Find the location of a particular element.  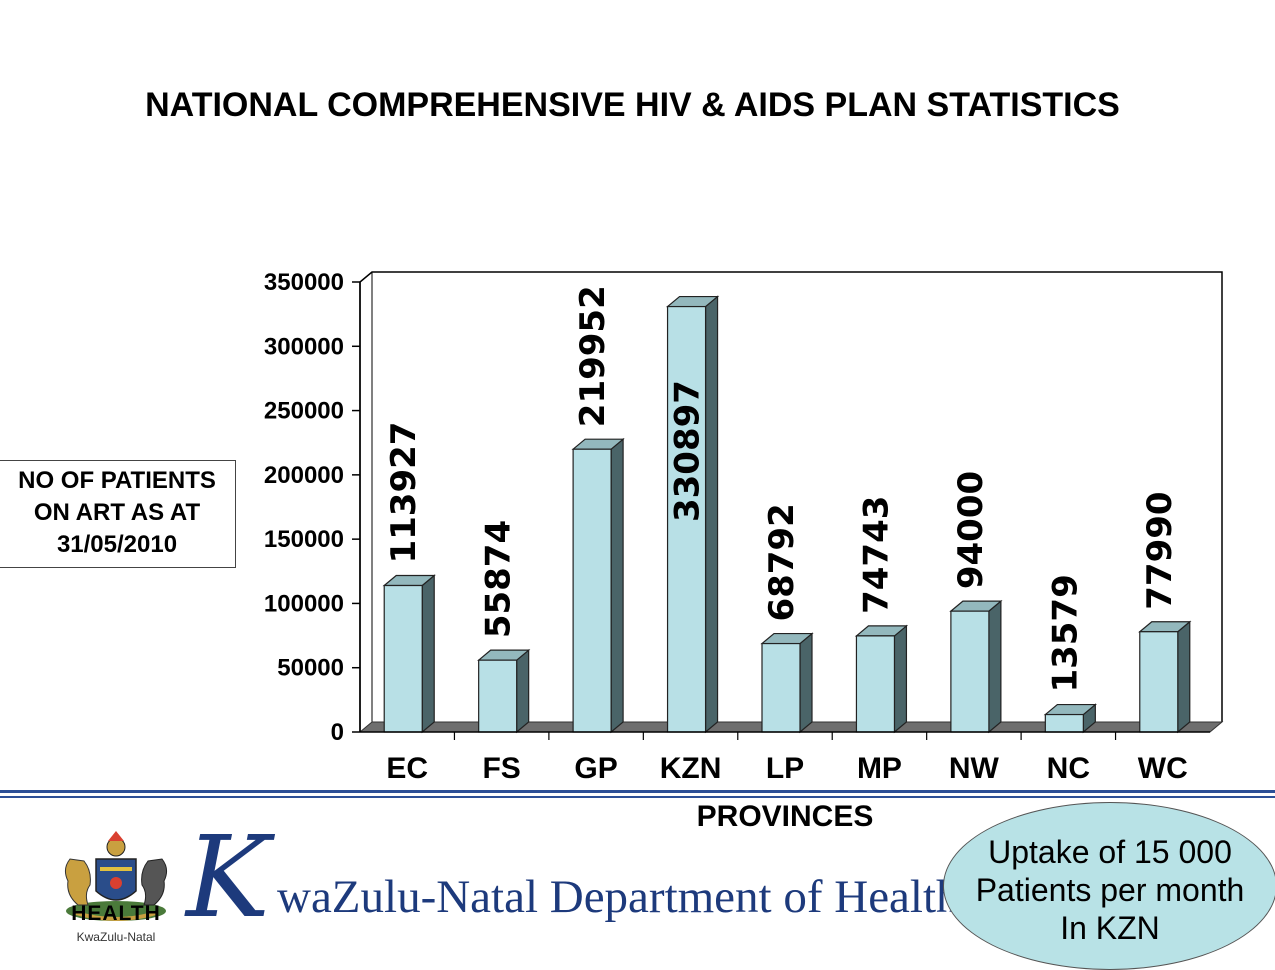

y-axis-label-box: NO OF PATIENTS ON ART AS AT 31/05/2010 is located at coordinates (118, 514).